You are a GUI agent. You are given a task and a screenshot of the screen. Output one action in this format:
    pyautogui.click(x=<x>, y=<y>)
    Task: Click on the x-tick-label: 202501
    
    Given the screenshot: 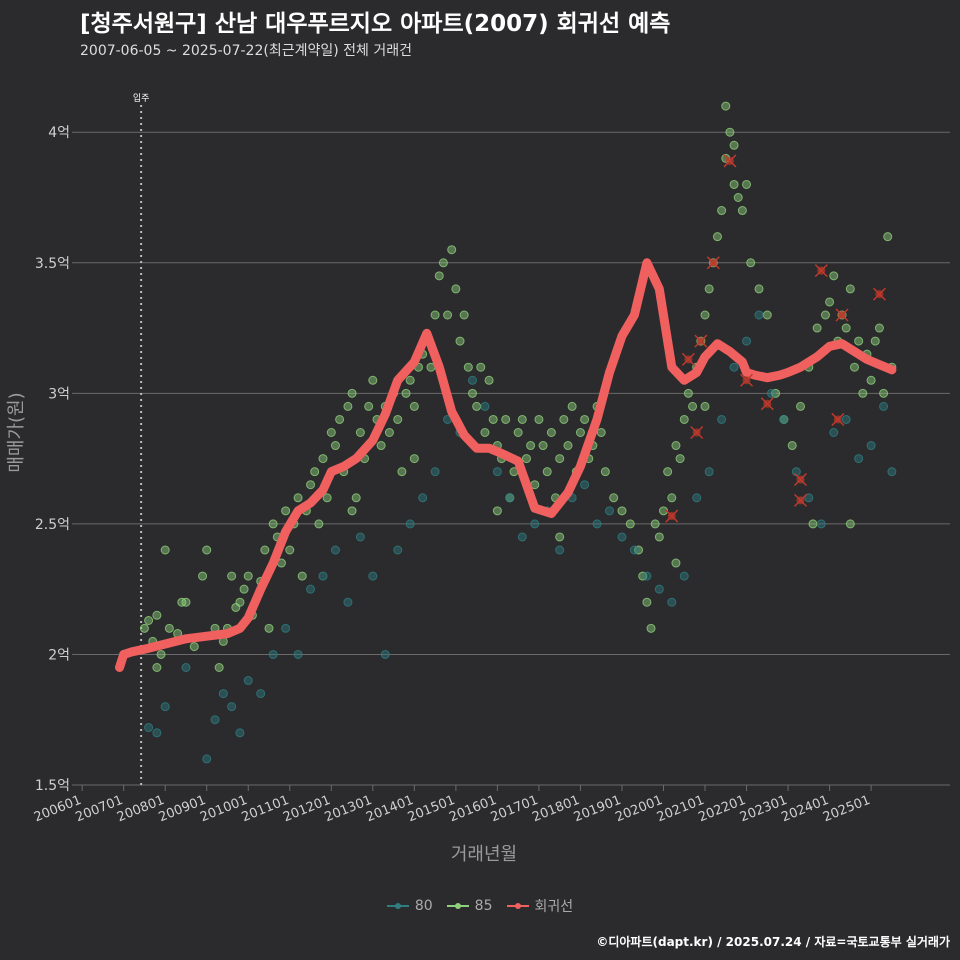 What is the action you would take?
    pyautogui.click(x=847, y=809)
    